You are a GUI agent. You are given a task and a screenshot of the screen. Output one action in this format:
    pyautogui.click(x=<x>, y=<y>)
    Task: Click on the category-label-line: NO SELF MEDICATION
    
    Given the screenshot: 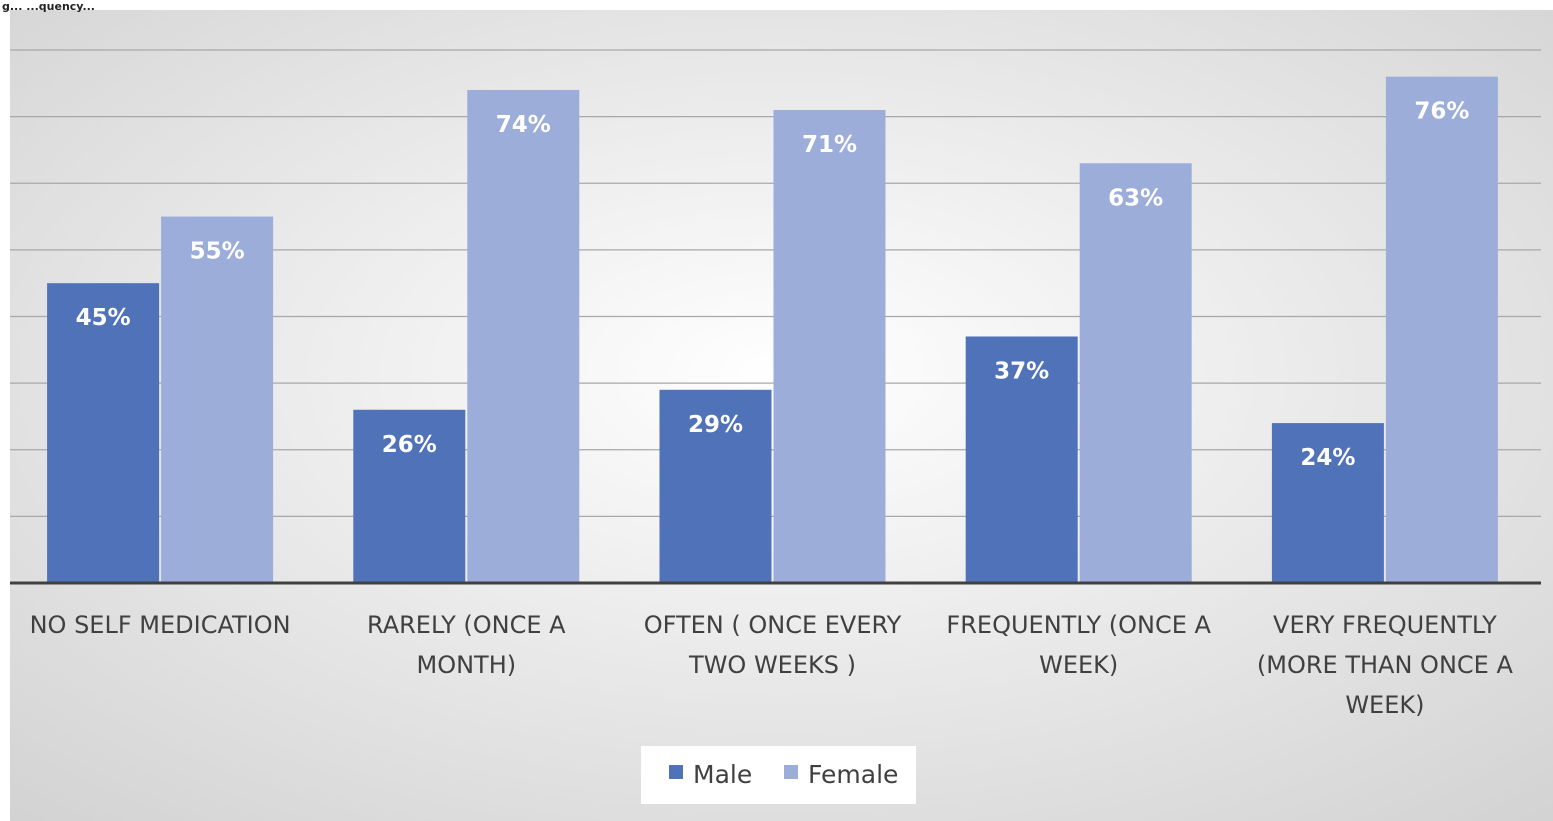 What is the action you would take?
    pyautogui.click(x=160, y=625)
    